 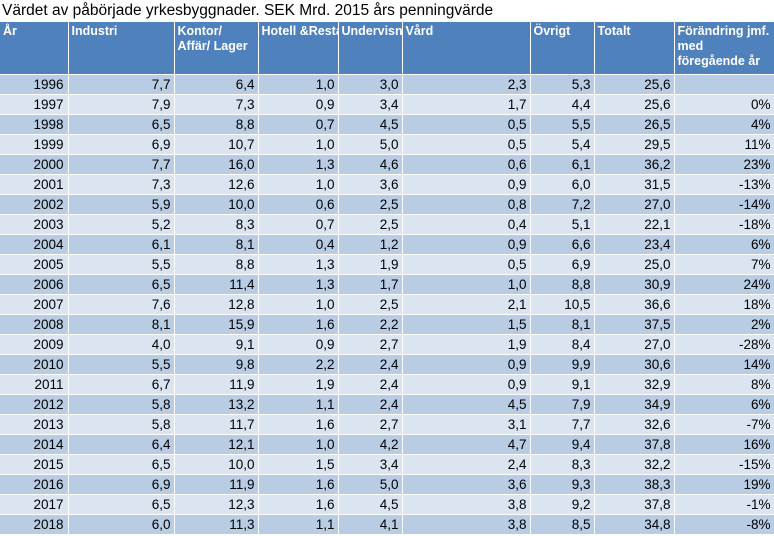 I want to click on cell-totalt: 34,8, so click(x=634, y=524).